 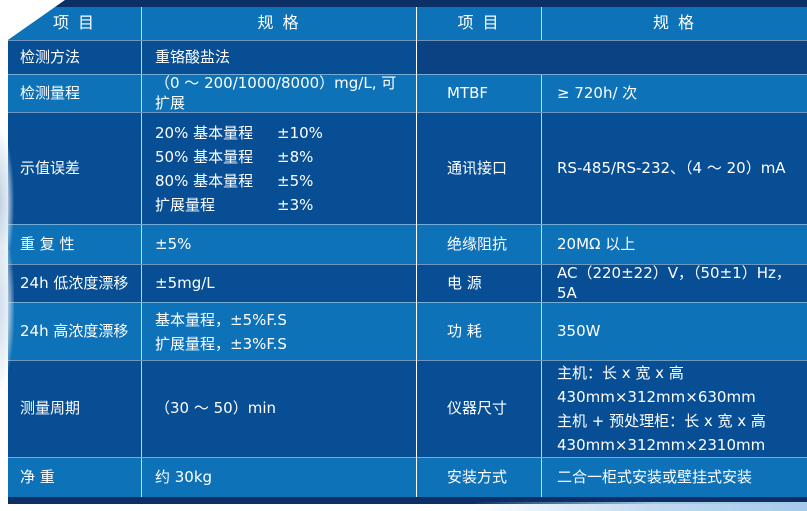 I want to click on row-label-measurement-cycle: 测量周期, so click(x=75, y=409).